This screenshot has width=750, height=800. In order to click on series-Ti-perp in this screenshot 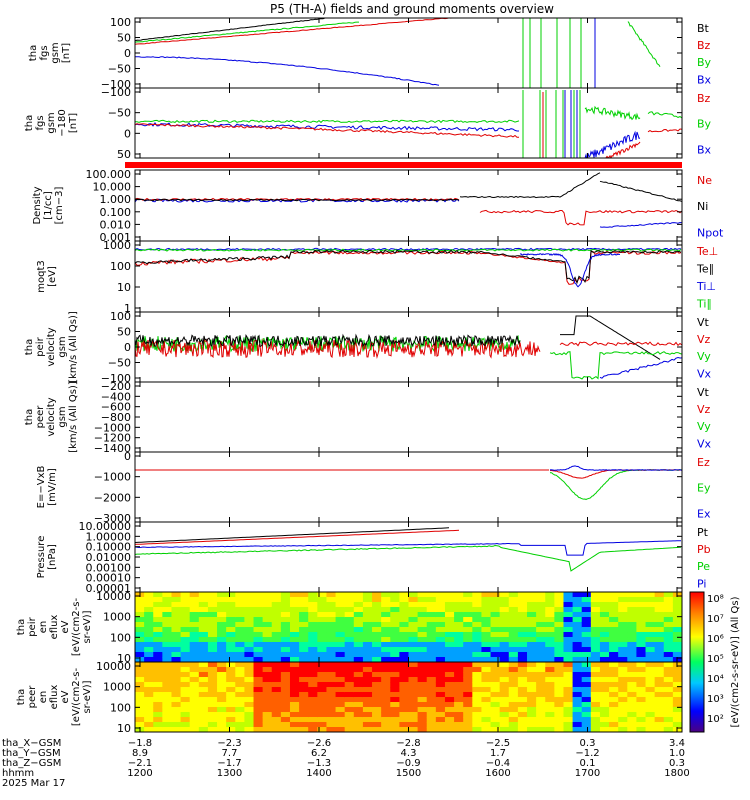, I will do `click(408, 249)`.